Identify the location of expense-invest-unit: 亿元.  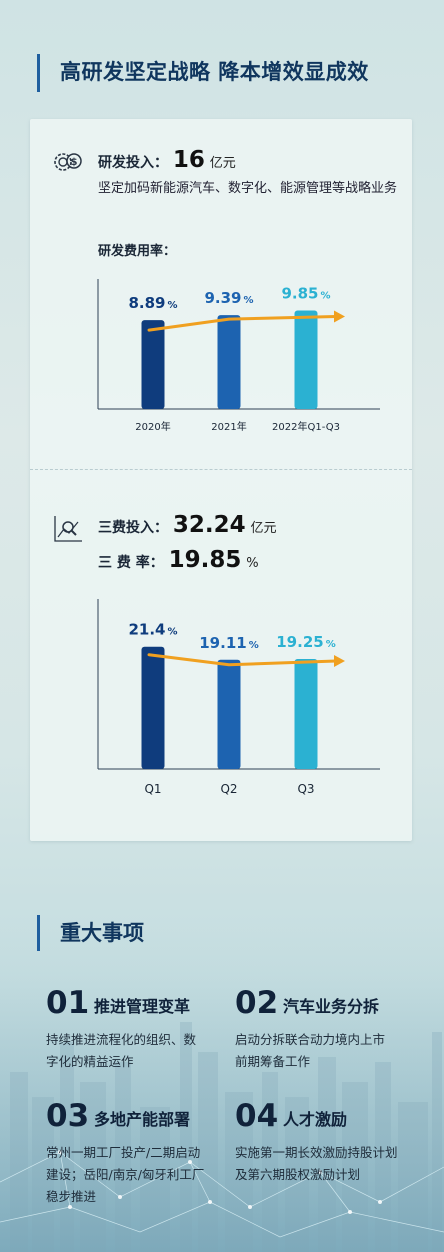
(263, 528).